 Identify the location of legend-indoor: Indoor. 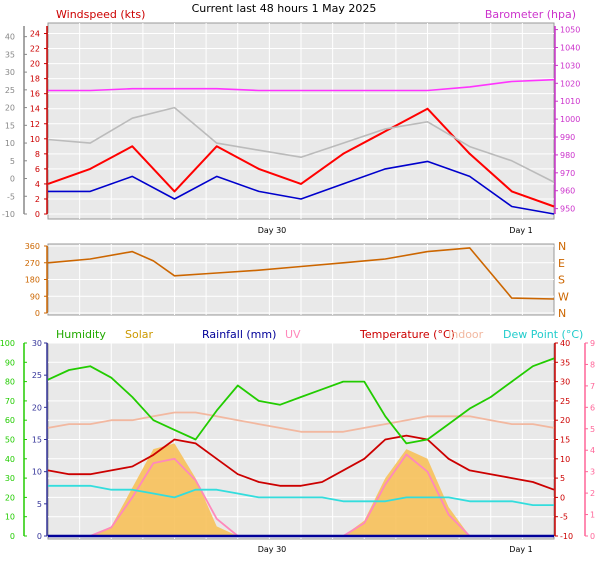
(466, 334).